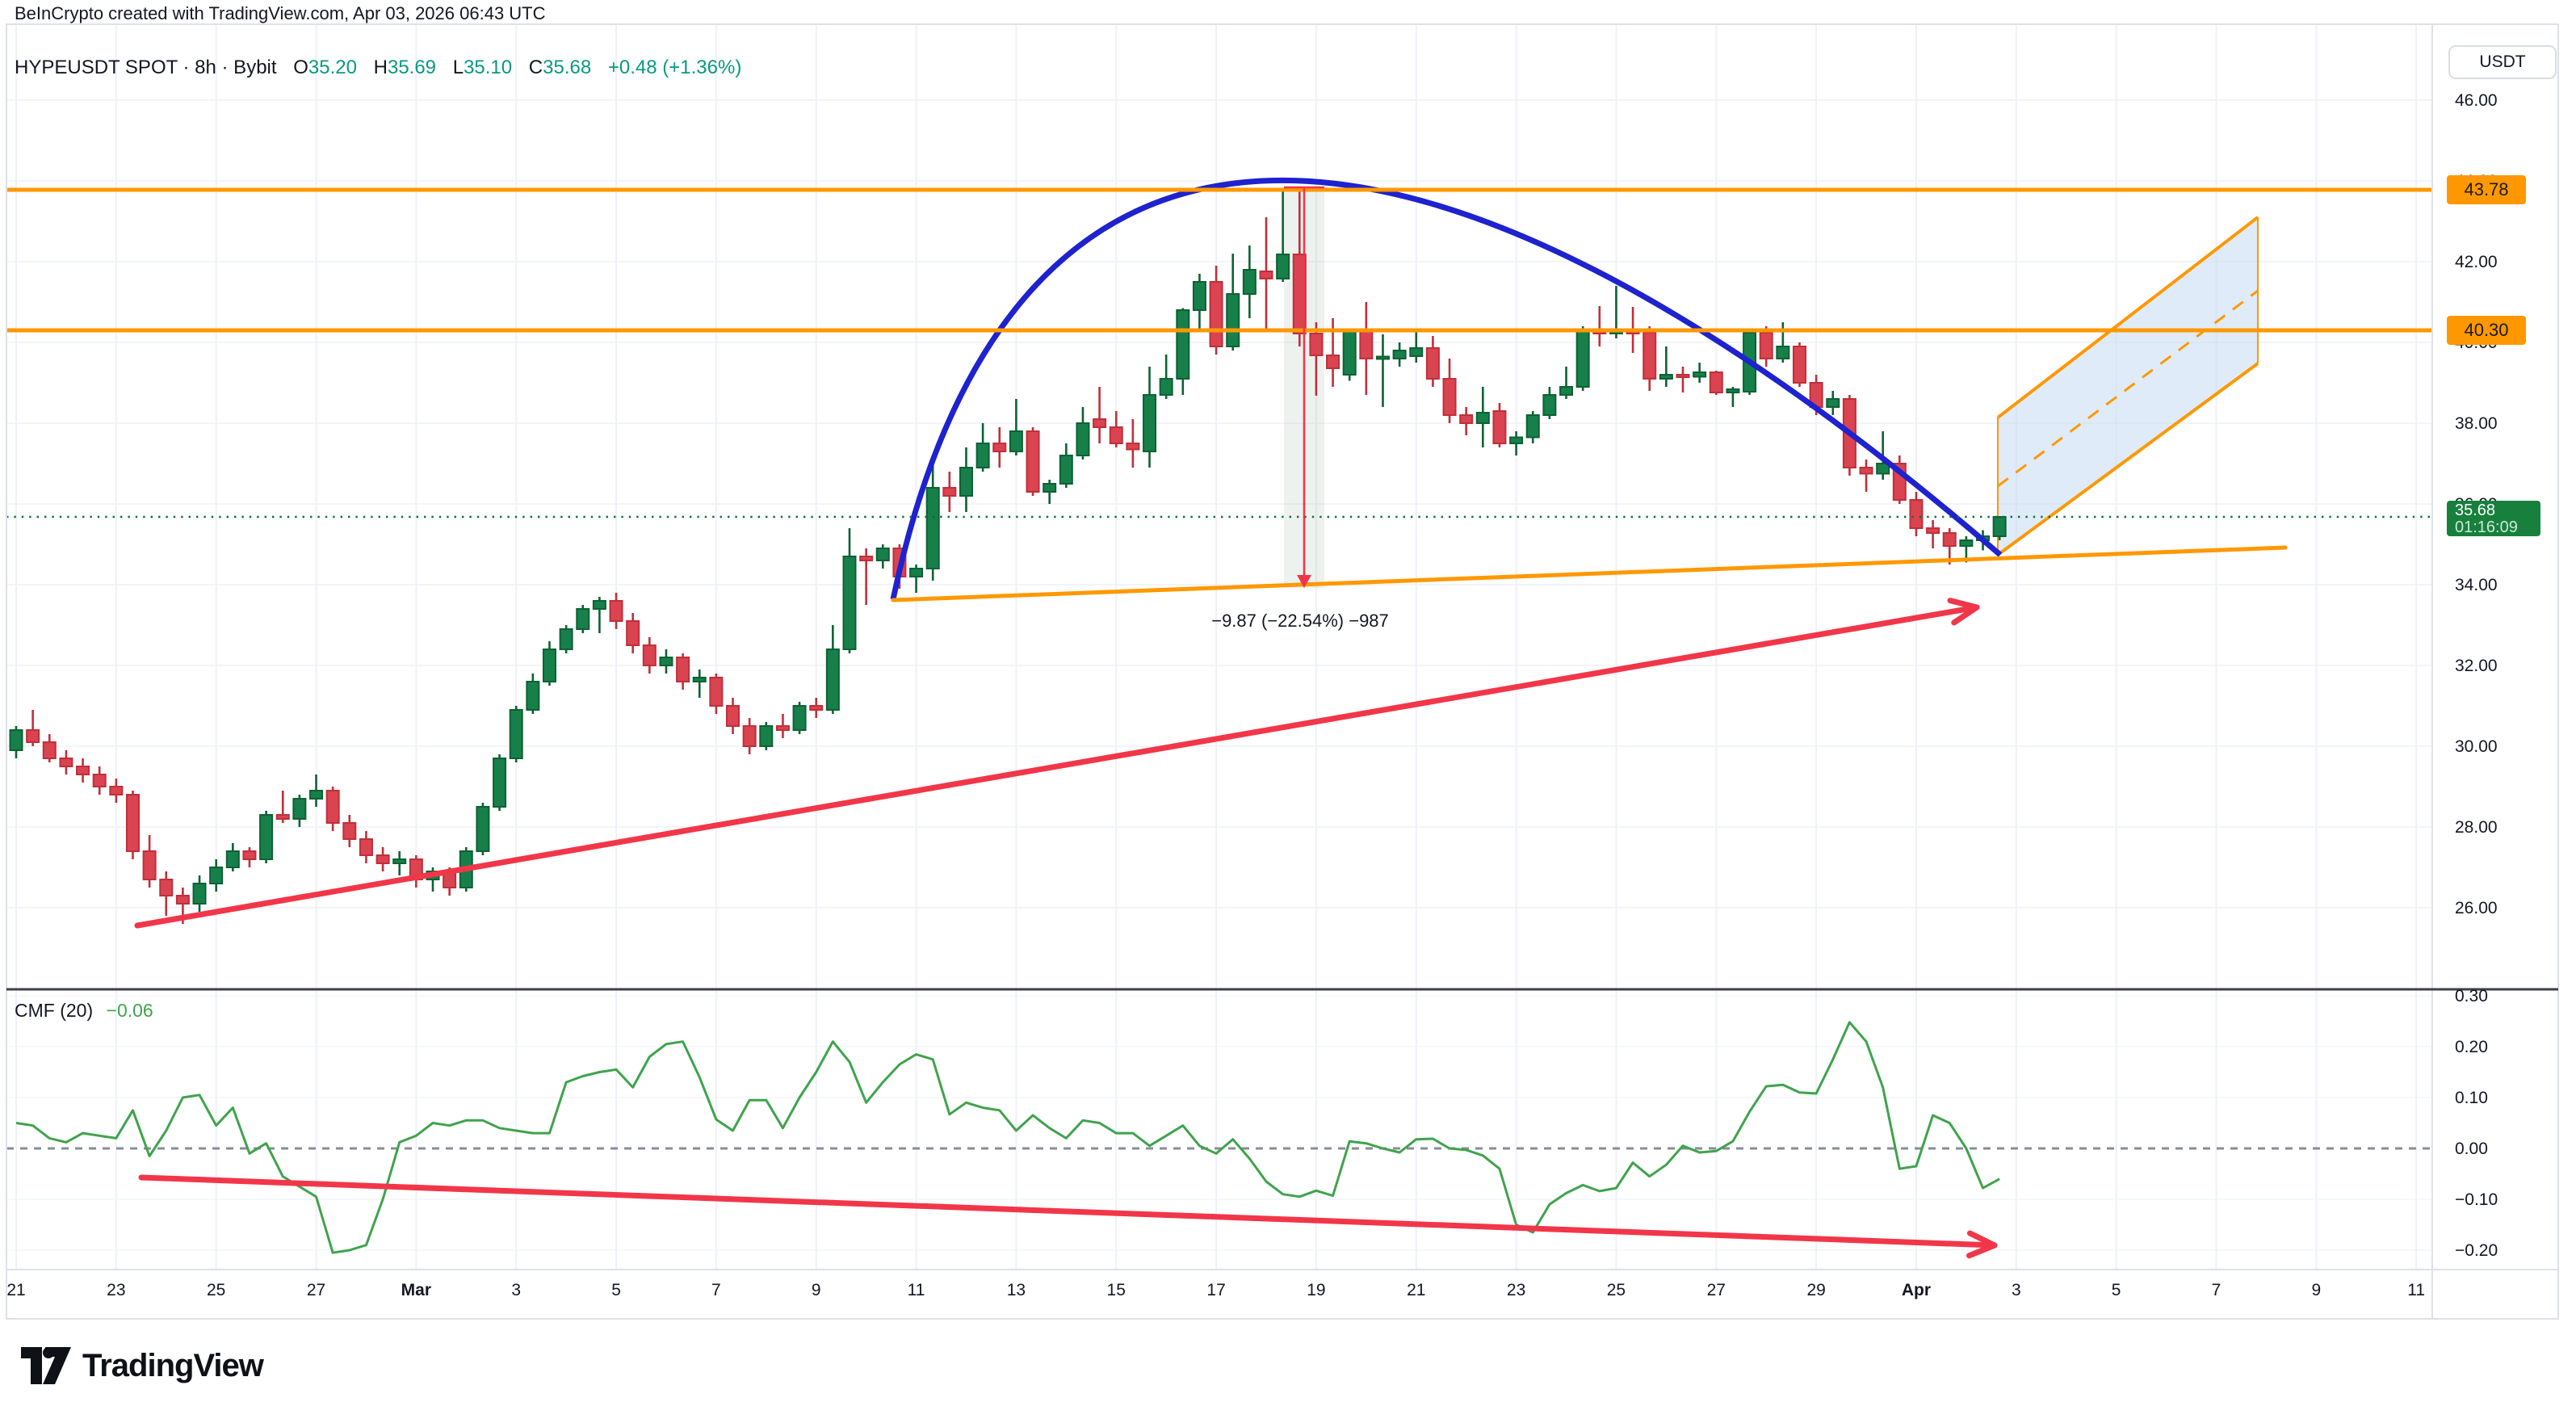 The width and height of the screenshot is (2576, 1423). Describe the element at coordinates (2486, 189) in the screenshot. I see `resistance-price-label: 43.78` at that location.